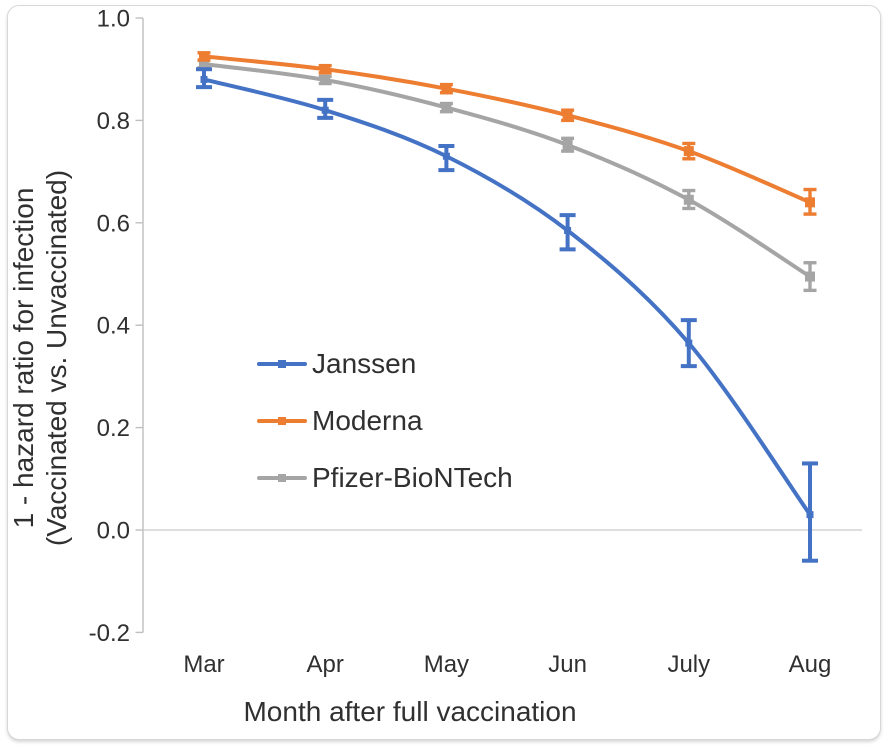 This screenshot has width=887, height=746. What do you see at coordinates (446, 664) in the screenshot?
I see `x-tick-label: May` at bounding box center [446, 664].